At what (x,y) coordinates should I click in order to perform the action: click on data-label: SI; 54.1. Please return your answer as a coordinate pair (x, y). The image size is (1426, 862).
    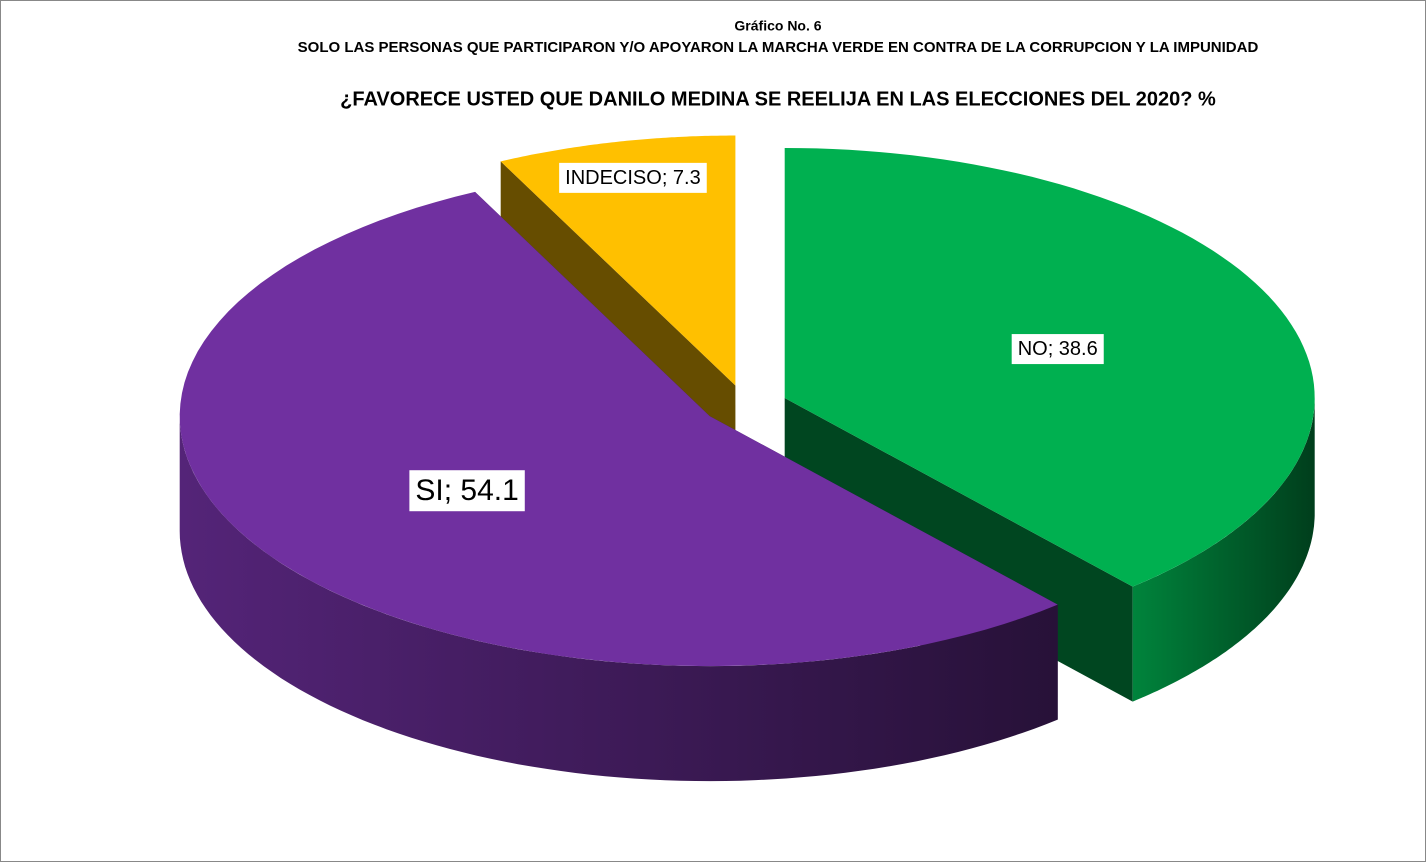
    Looking at the image, I should click on (466, 490).